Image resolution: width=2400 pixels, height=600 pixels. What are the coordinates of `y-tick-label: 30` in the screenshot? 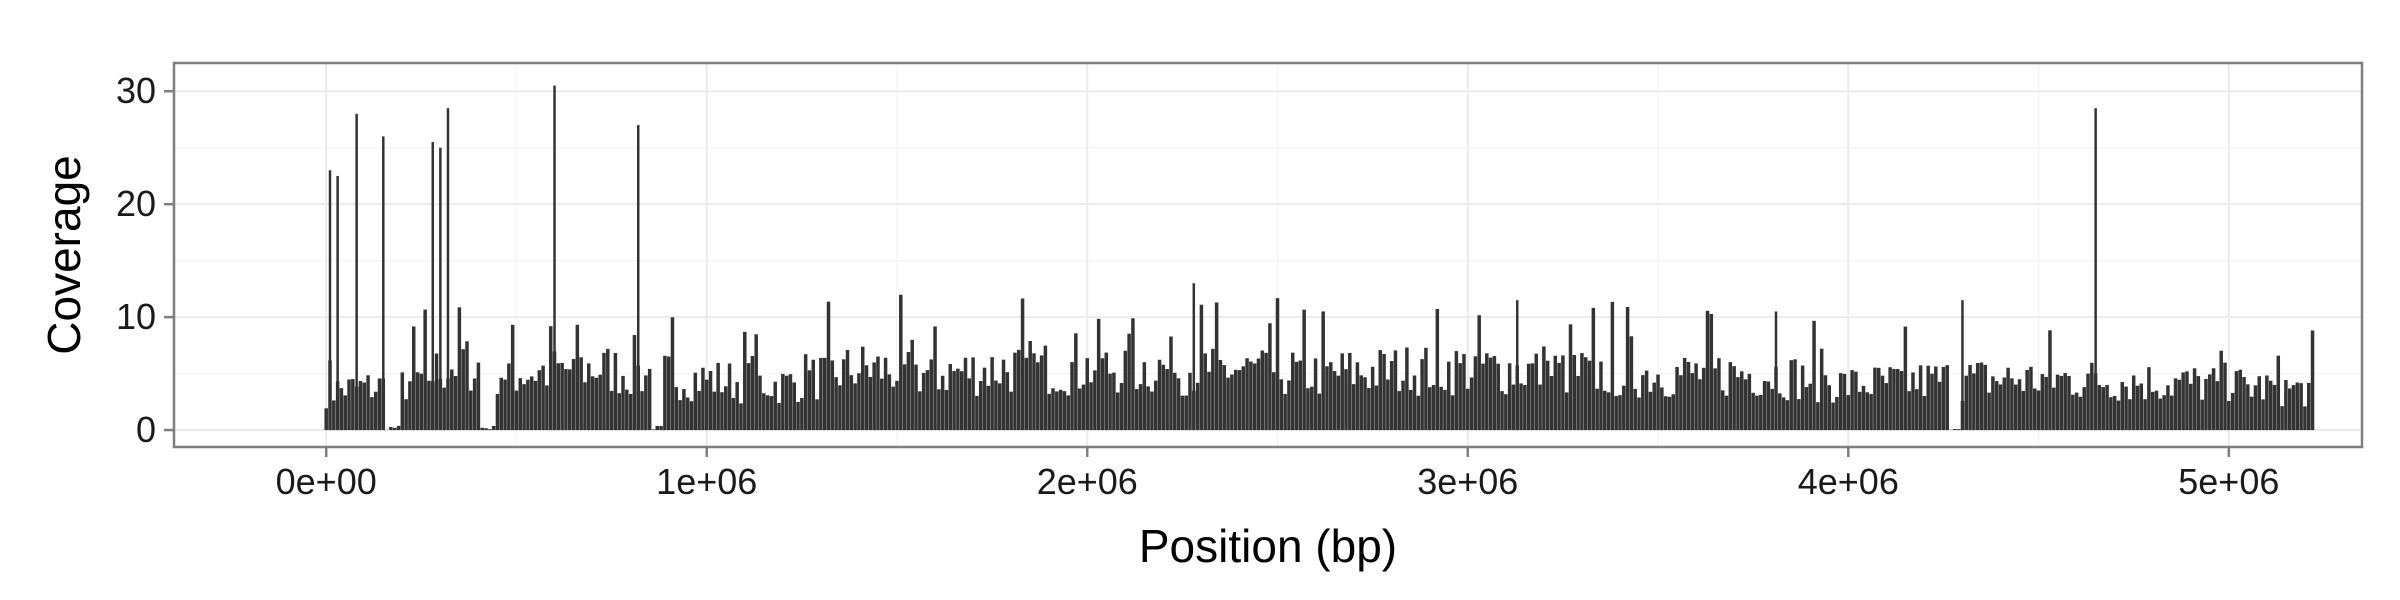 It's located at (136, 90).